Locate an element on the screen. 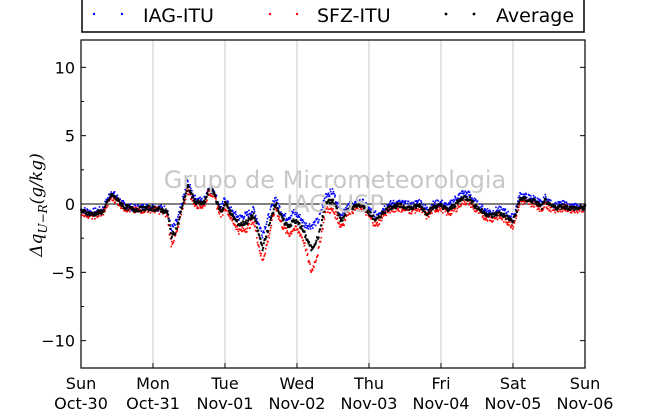 The image size is (650, 409). legend-frame is located at coordinates (333, 16).